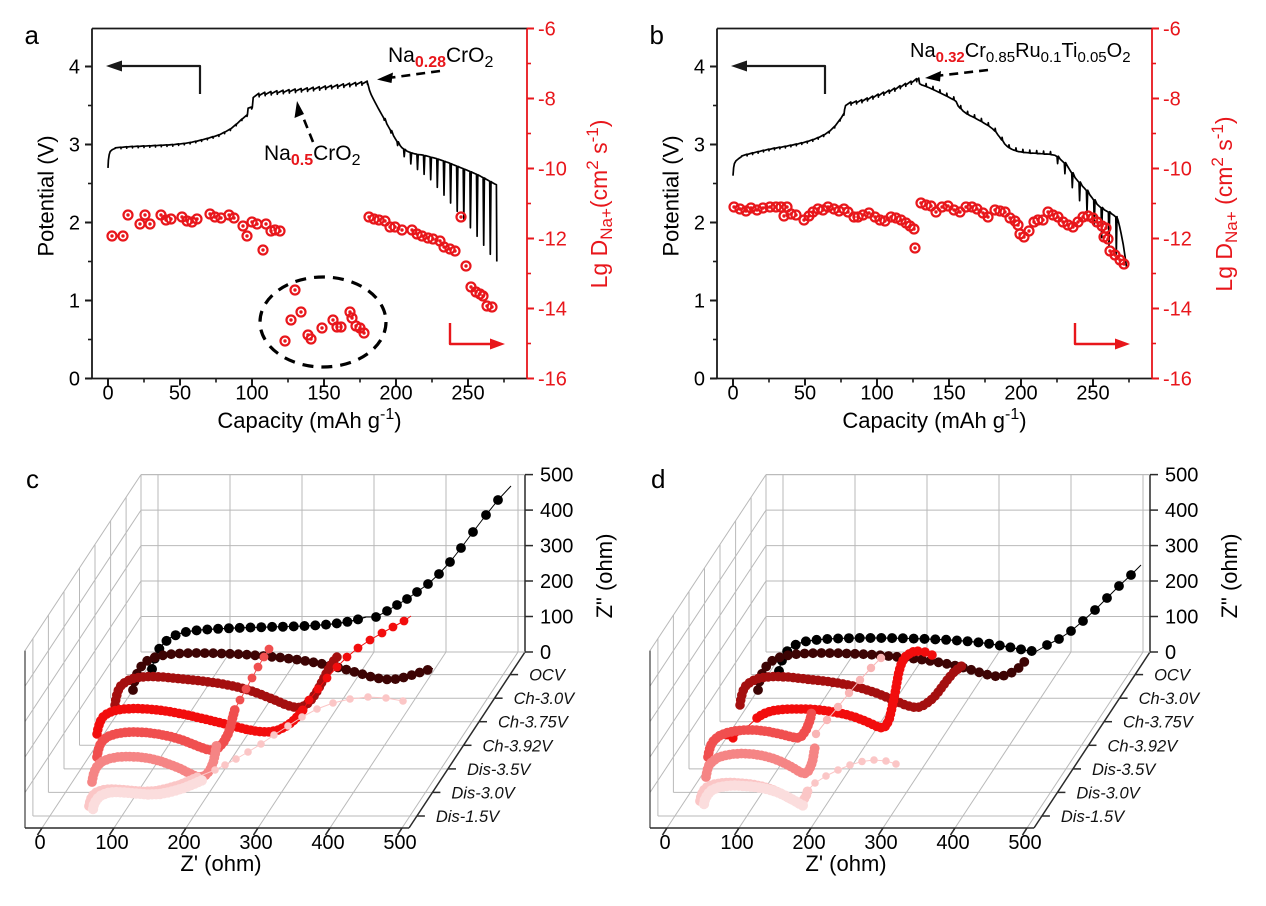 This screenshot has height=906, width=1266. I want to click on svg-text: Na0.5CrO2, so click(312, 155).